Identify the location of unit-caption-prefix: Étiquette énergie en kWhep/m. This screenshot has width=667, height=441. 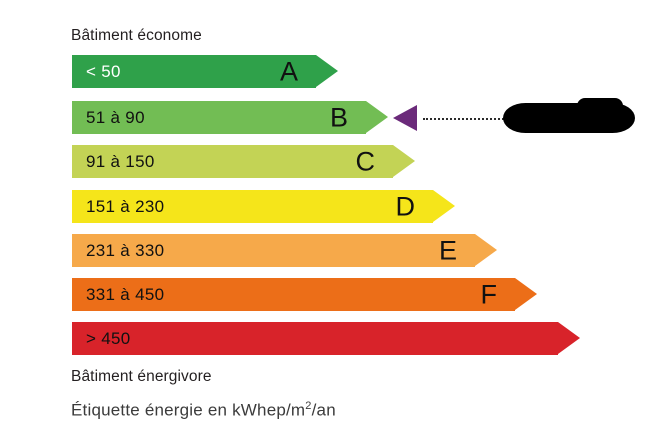
(188, 410).